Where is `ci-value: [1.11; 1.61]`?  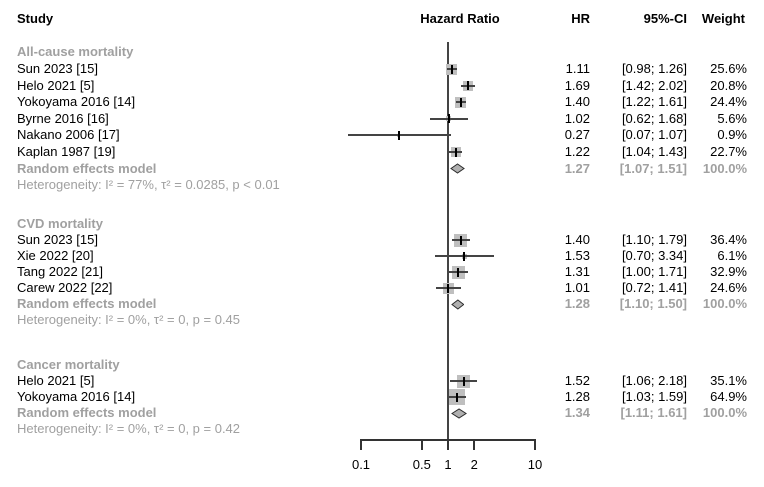 ci-value: [1.11; 1.61] is located at coordinates (654, 412).